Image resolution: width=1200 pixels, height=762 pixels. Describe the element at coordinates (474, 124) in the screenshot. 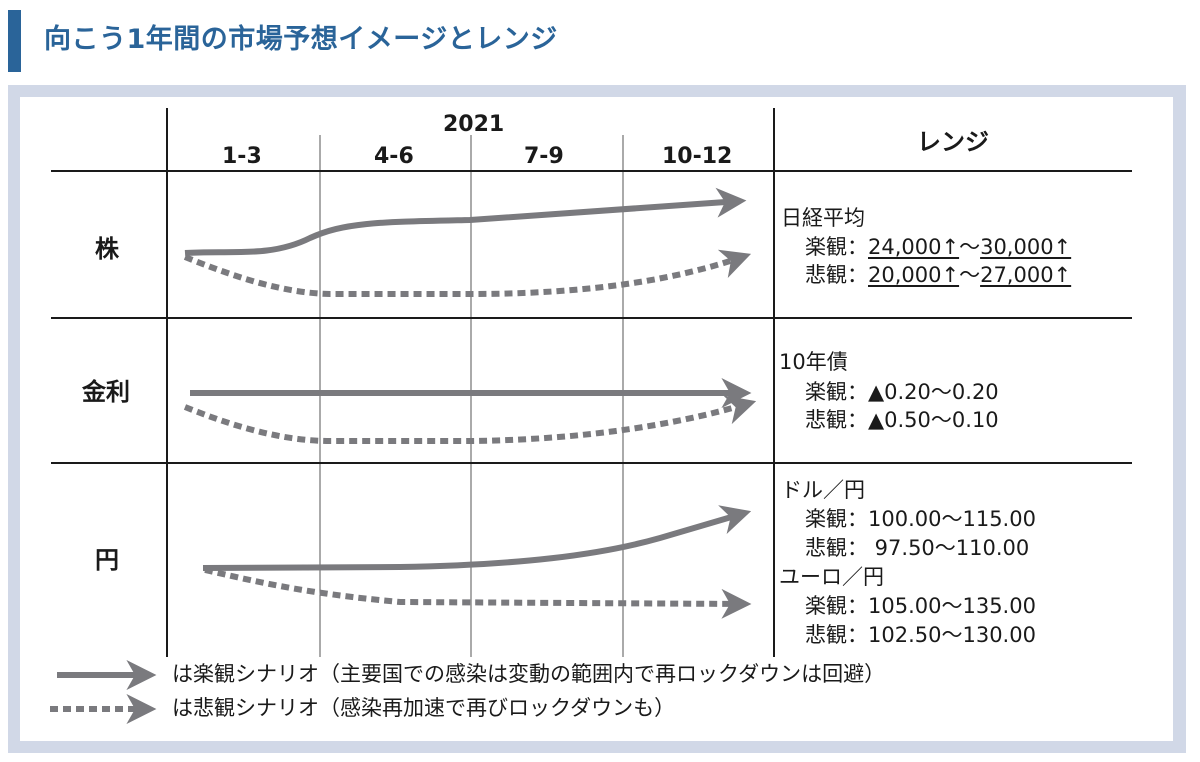

I see `year-label: 2021` at that location.